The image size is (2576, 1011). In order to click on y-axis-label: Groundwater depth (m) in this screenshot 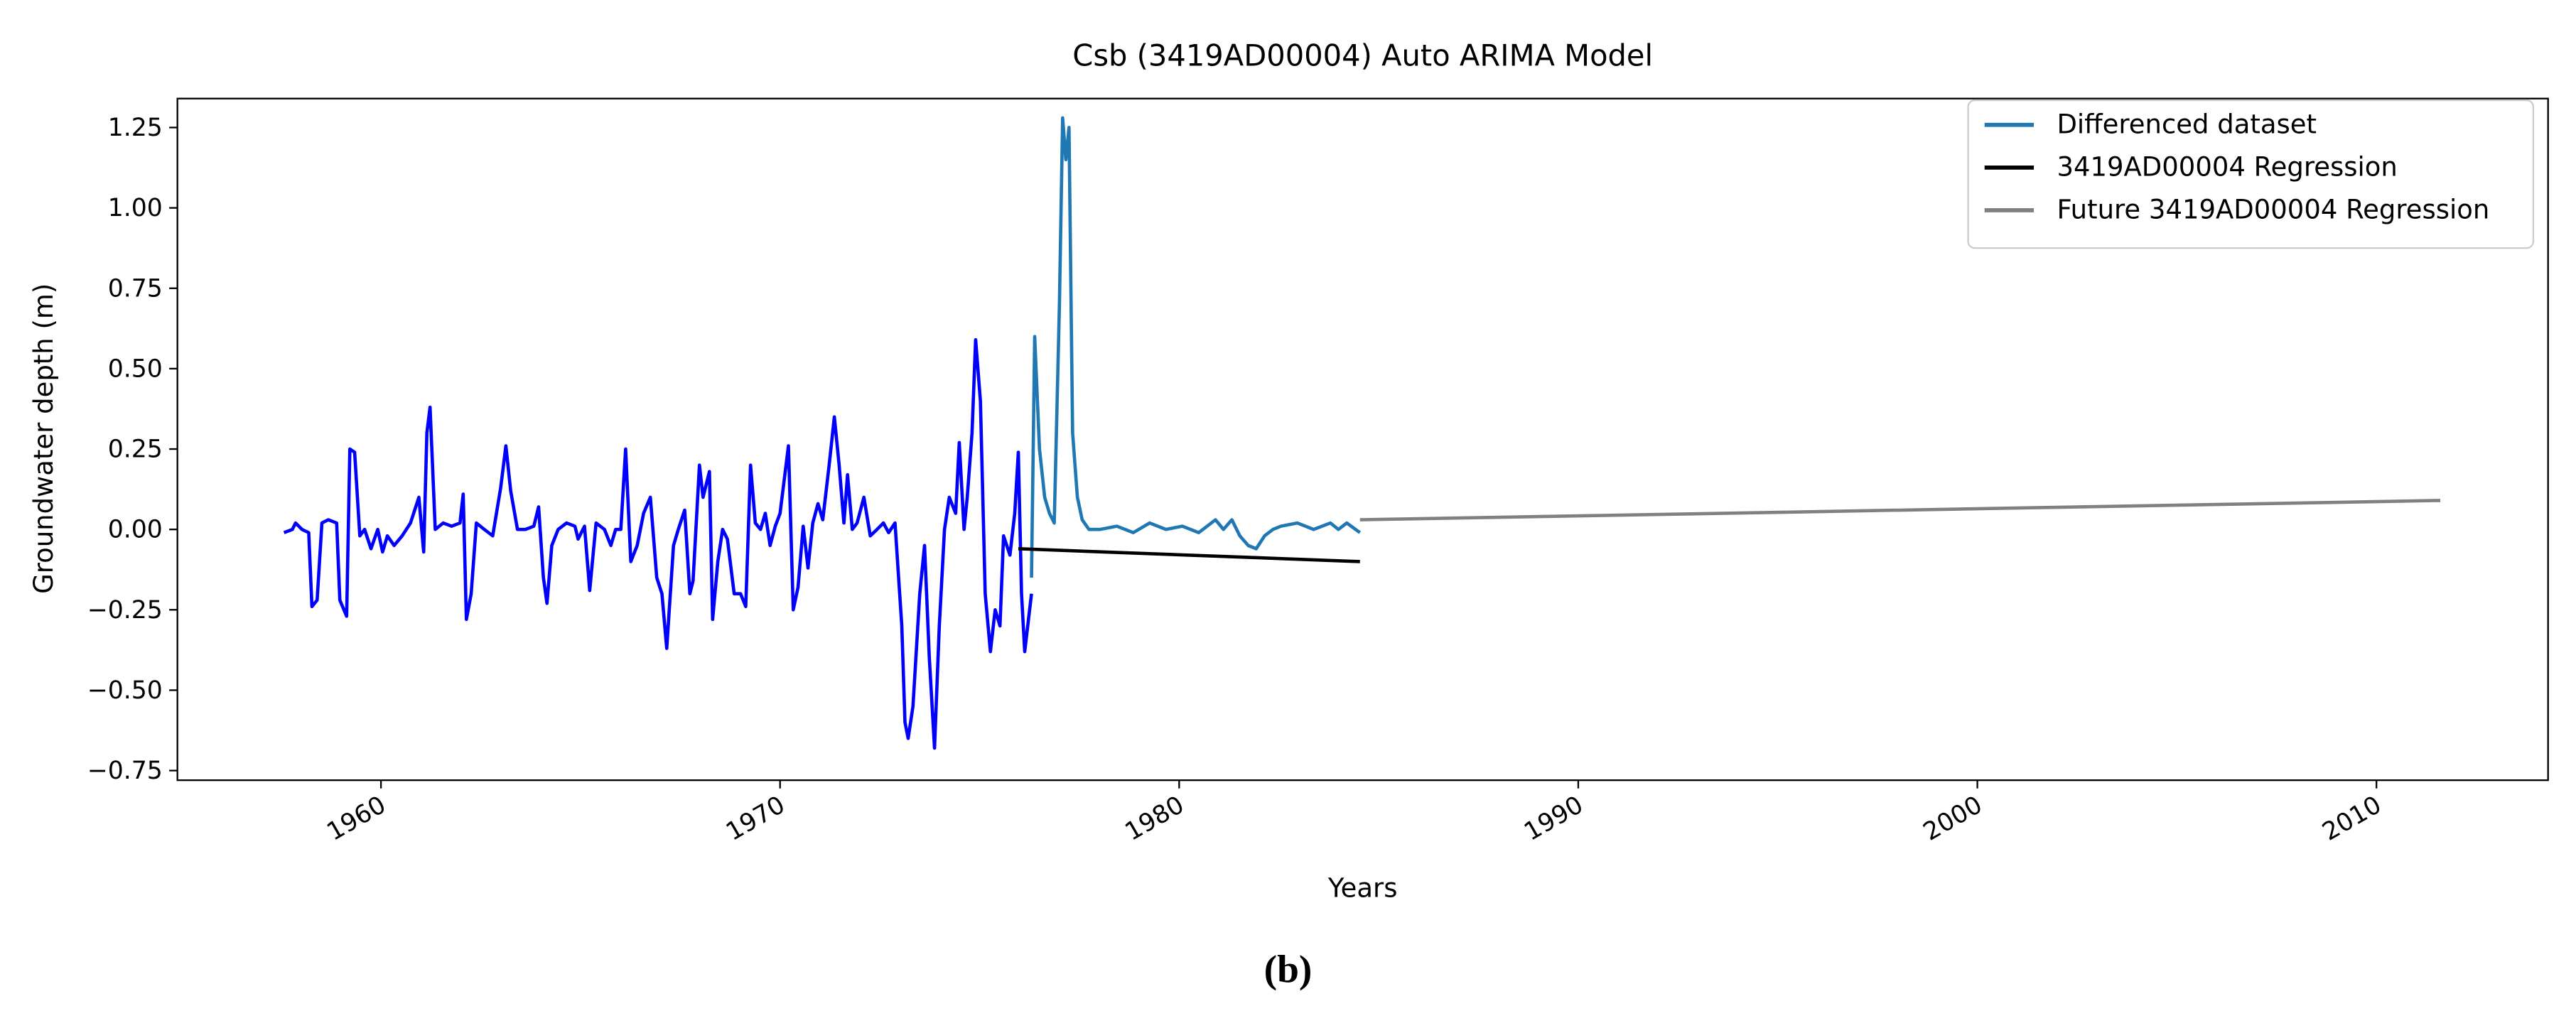, I will do `click(43, 438)`.